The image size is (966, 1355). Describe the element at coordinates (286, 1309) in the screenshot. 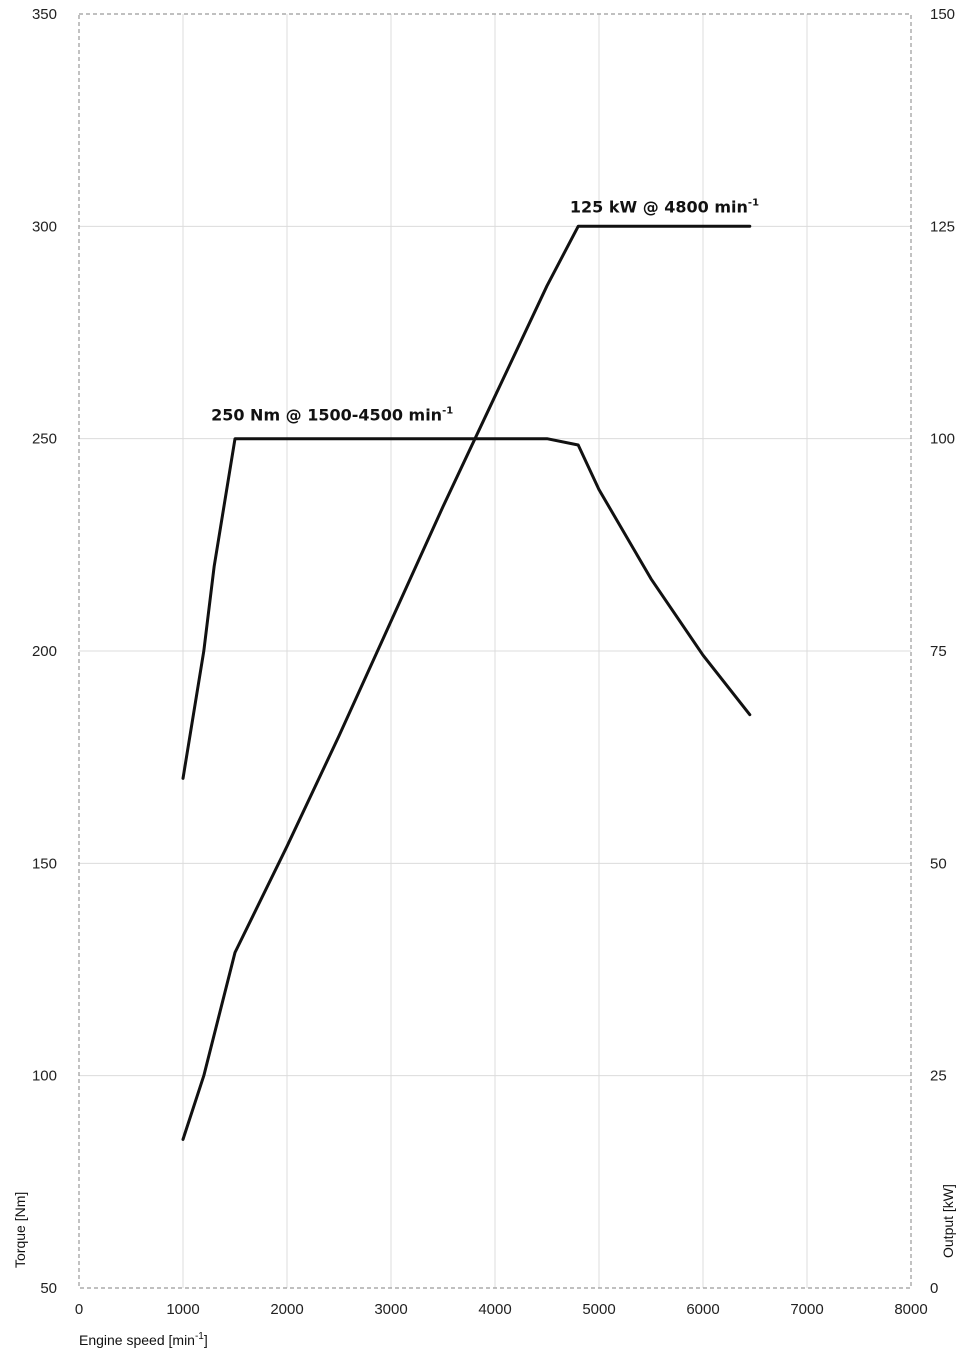

I see `x-tick-label: 2000` at that location.